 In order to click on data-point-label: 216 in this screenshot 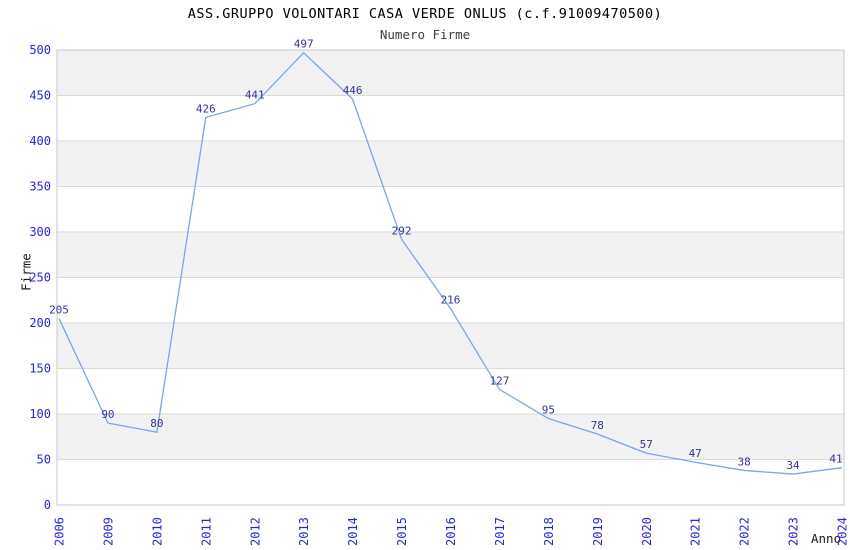, I will do `click(451, 299)`.